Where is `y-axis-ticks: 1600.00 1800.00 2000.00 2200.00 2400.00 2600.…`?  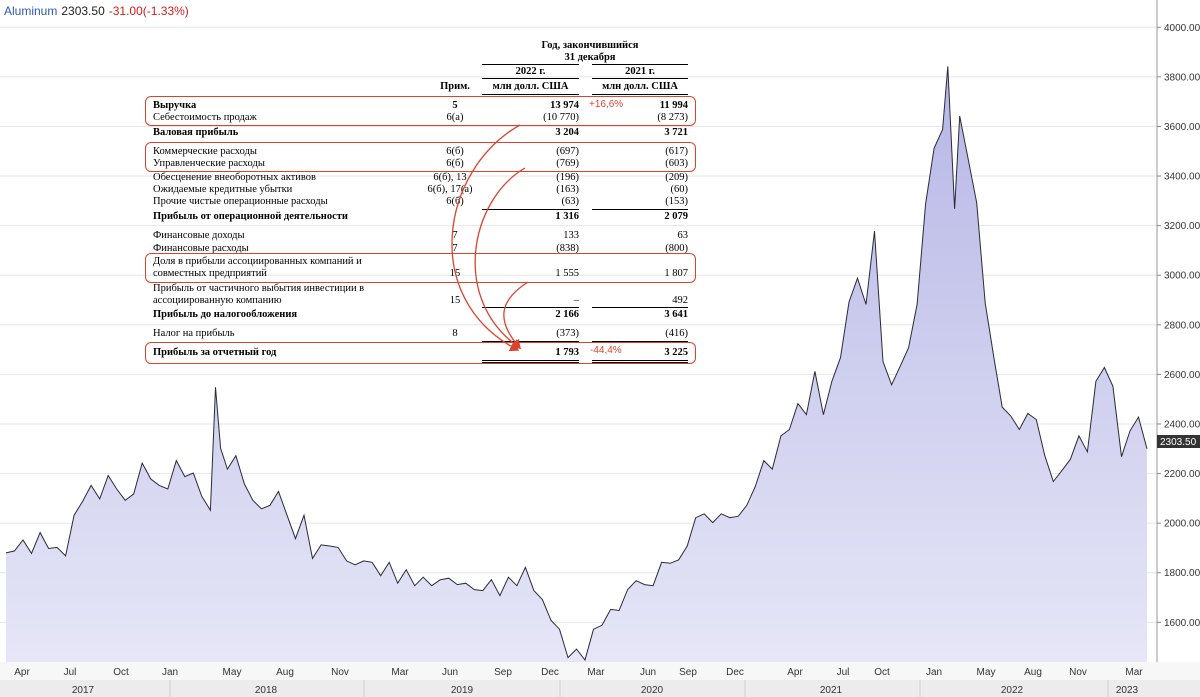
y-axis-ticks: 1600.00 1800.00 2000.00 2200.00 2400.00 2600.… is located at coordinates (1178, 326).